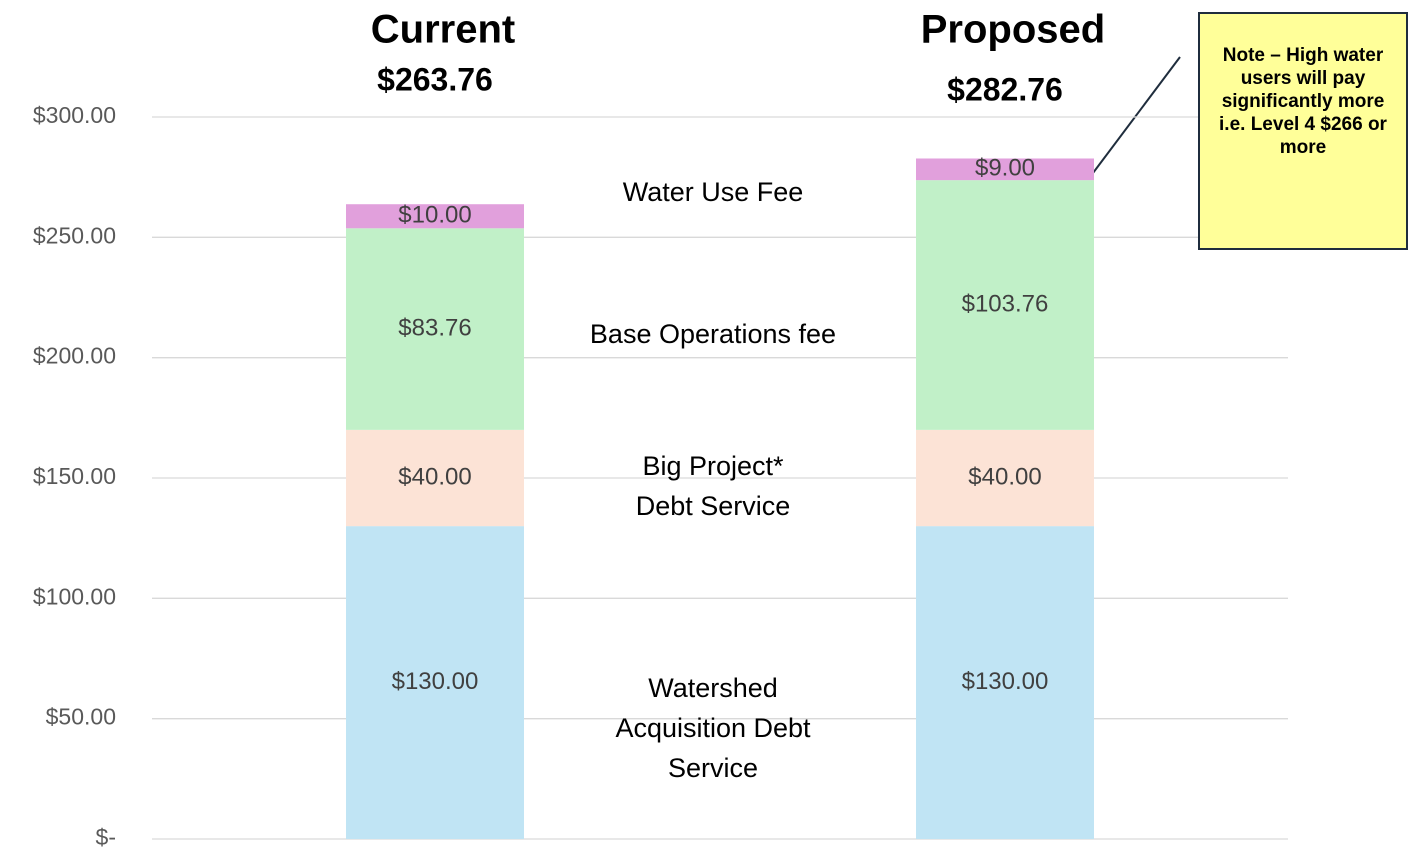 The image size is (1411, 855). Describe the element at coordinates (435, 79) in the screenshot. I see `total-label: $263.76` at that location.